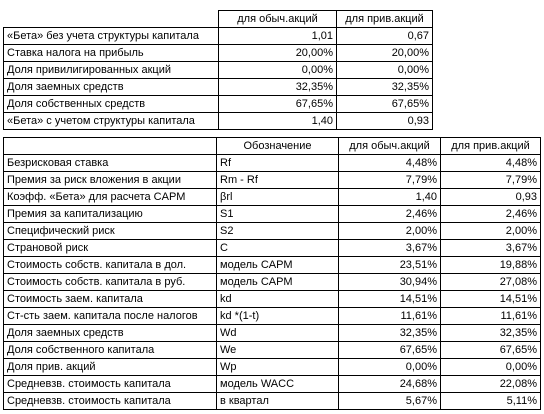 Image resolution: width=544 pixels, height=414 pixels. Describe the element at coordinates (110, 299) in the screenshot. I see `row-label: Стоимость заем. капитала` at that location.